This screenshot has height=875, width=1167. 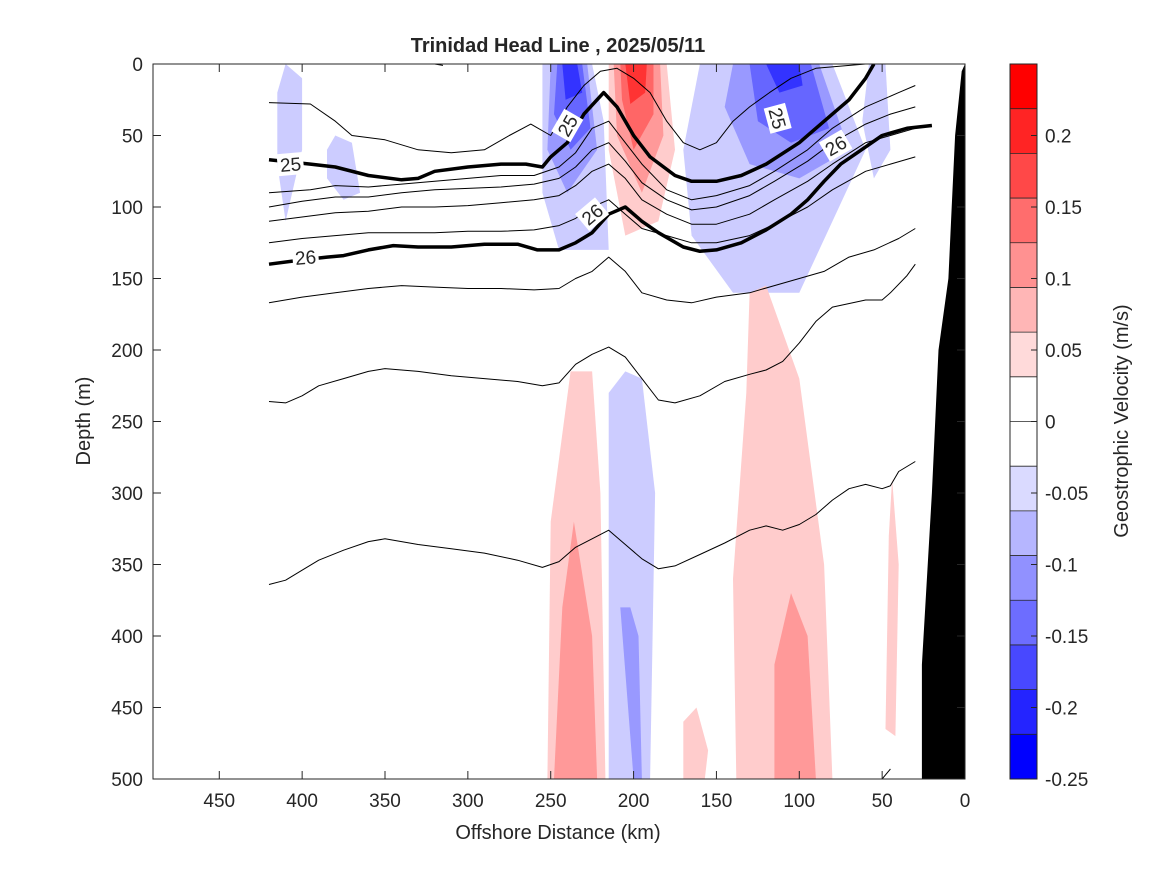 I want to click on contour-label-text: 26, so click(x=305, y=258).